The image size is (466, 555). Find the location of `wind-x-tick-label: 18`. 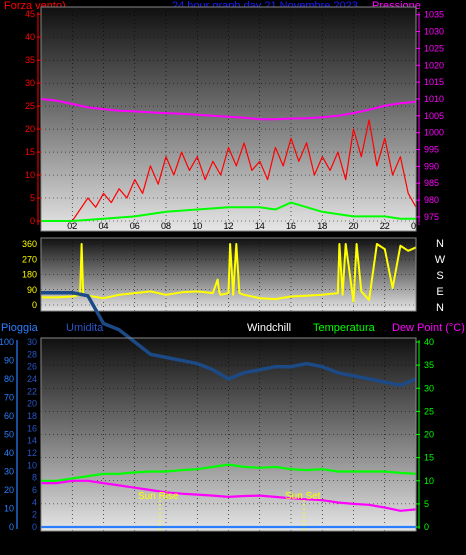

wind-x-tick-label: 18 is located at coordinates (322, 226).